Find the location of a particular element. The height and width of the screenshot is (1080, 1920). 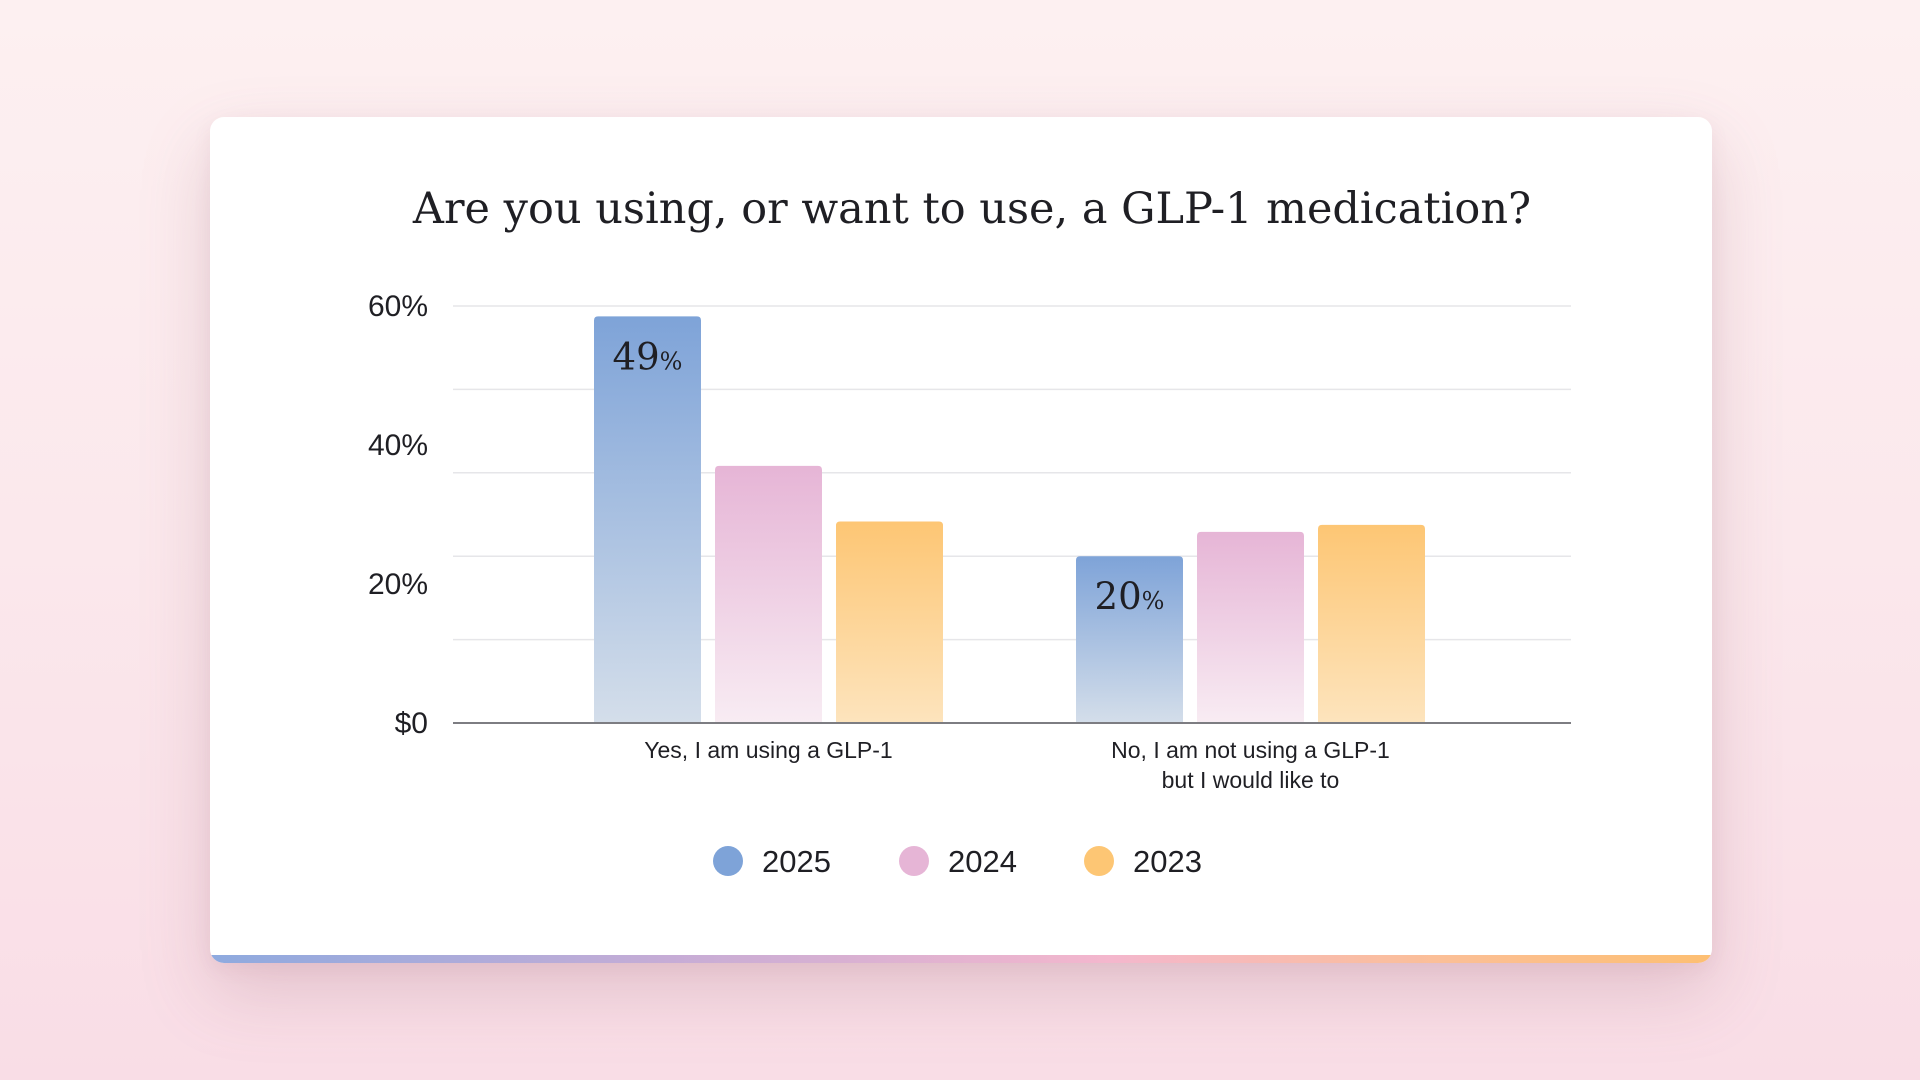

data-label-2025-0: 49% is located at coordinates (648, 356).